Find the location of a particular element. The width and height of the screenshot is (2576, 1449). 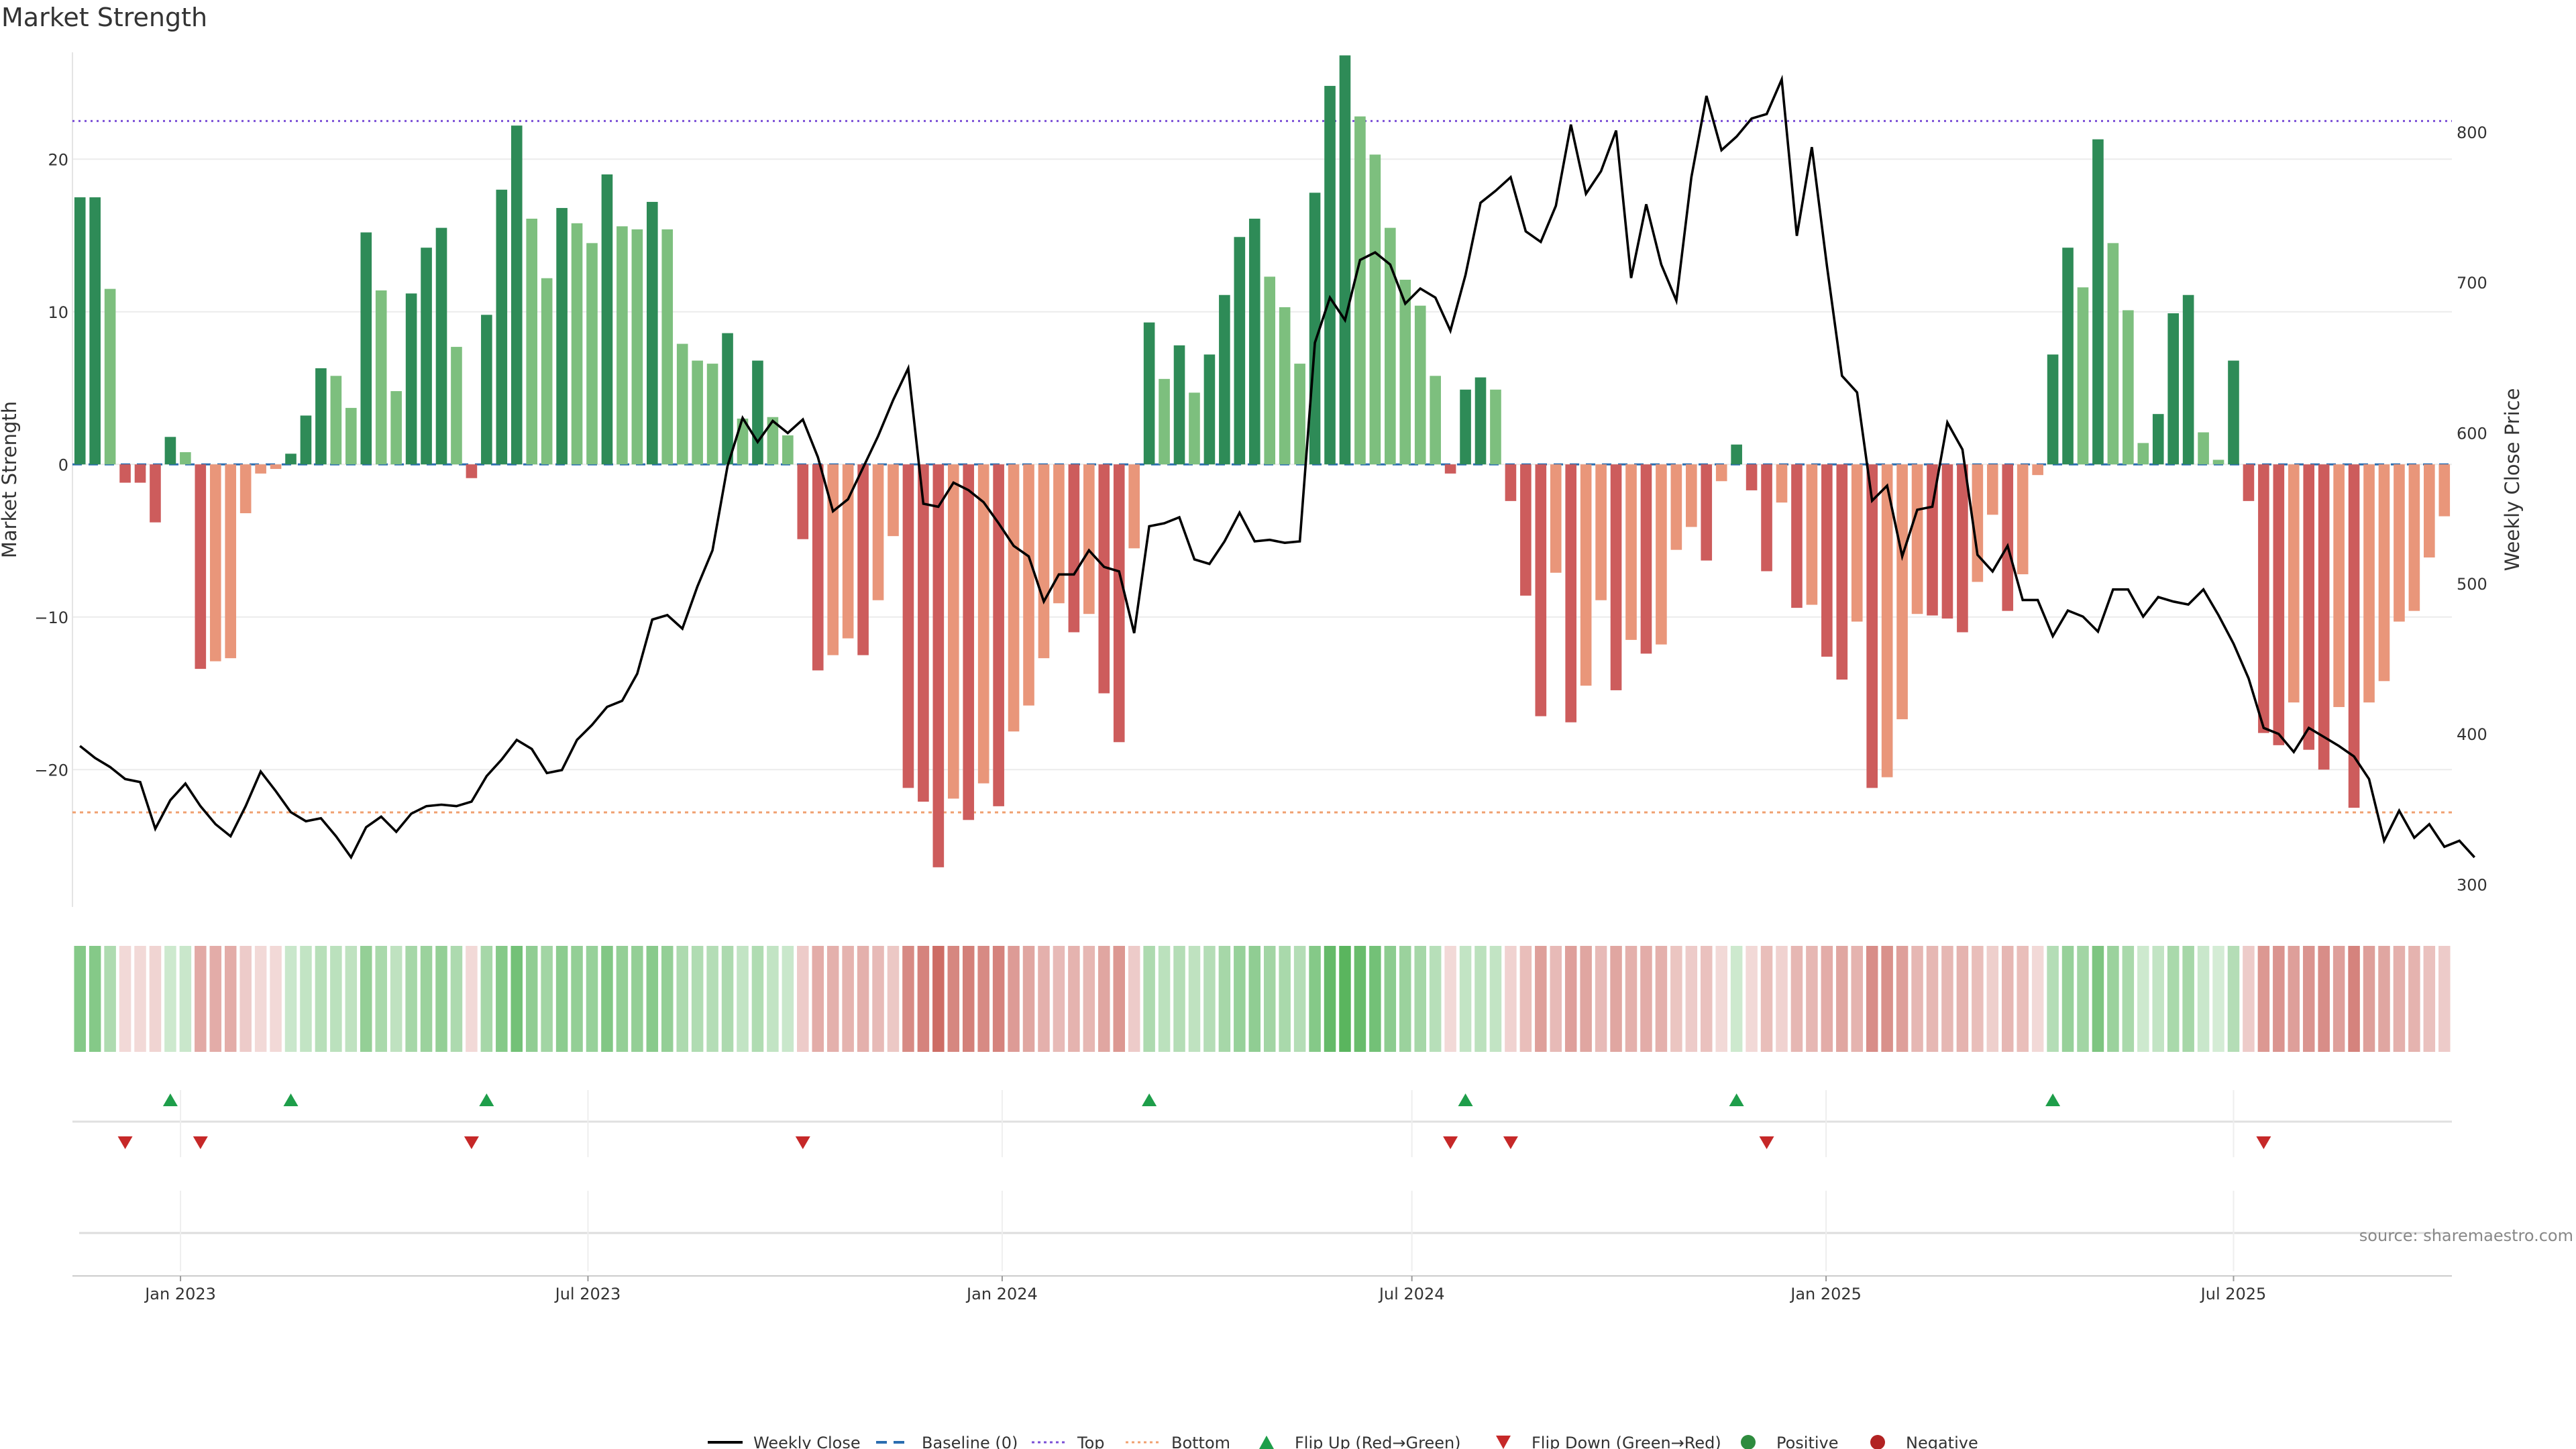

legend-item: Positive is located at coordinates (1790, 1441).